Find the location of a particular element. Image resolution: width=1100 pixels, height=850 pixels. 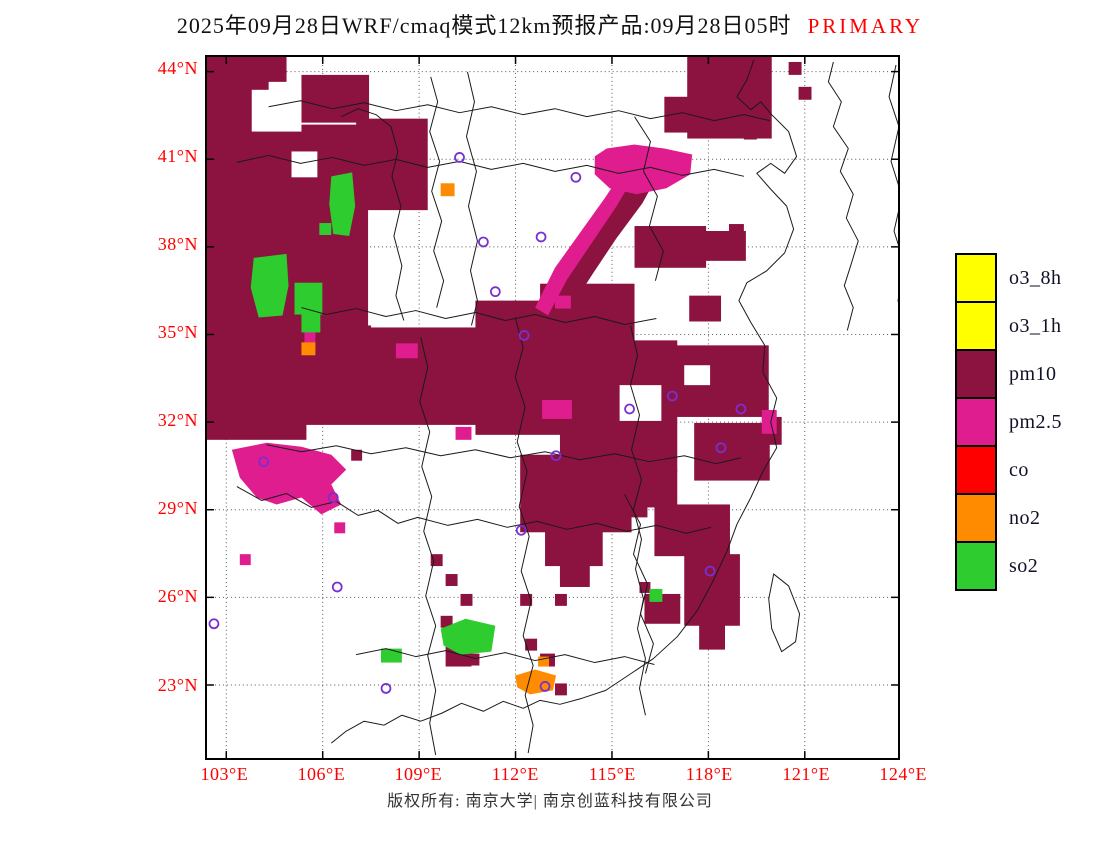

legend-label: so2 is located at coordinates (1024, 565).